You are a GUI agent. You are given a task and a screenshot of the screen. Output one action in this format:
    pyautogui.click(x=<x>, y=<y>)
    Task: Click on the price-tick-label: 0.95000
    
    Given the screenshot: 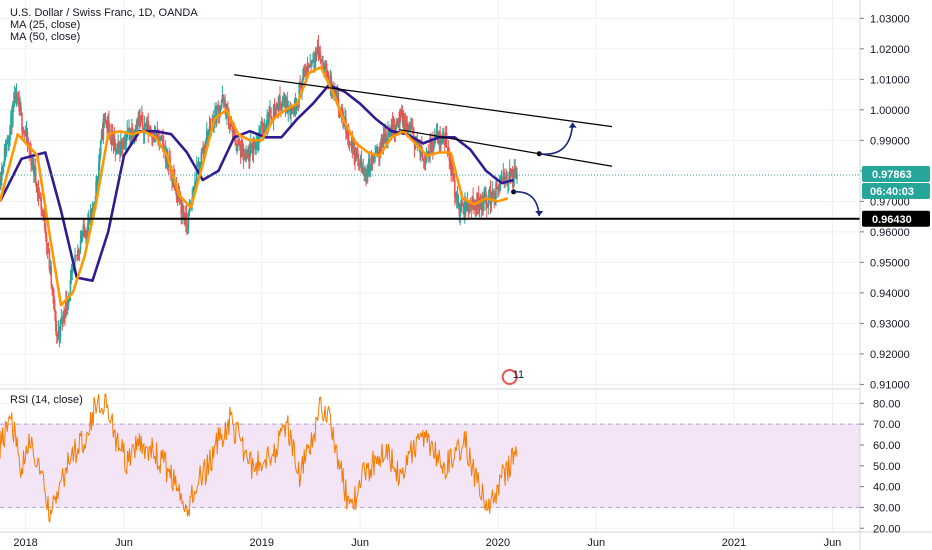 What is the action you would take?
    pyautogui.click(x=890, y=263)
    